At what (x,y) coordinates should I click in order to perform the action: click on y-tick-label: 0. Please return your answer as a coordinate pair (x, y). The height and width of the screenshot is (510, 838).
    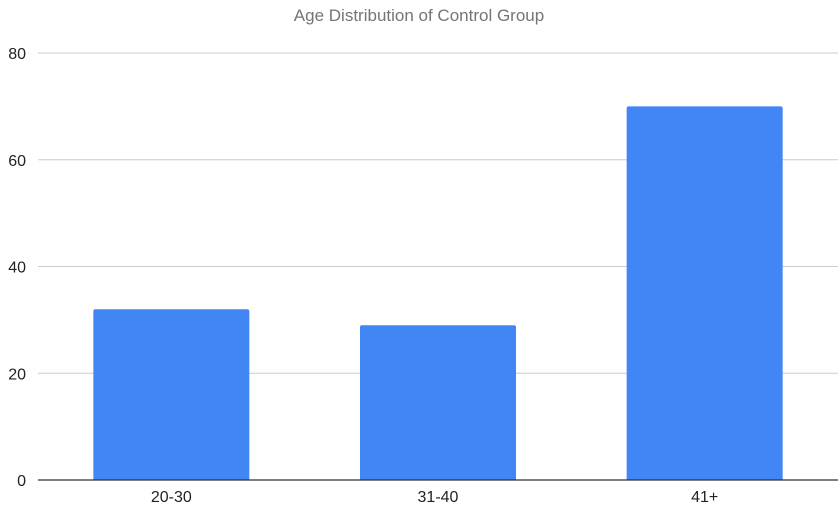
    Looking at the image, I should click on (21, 481).